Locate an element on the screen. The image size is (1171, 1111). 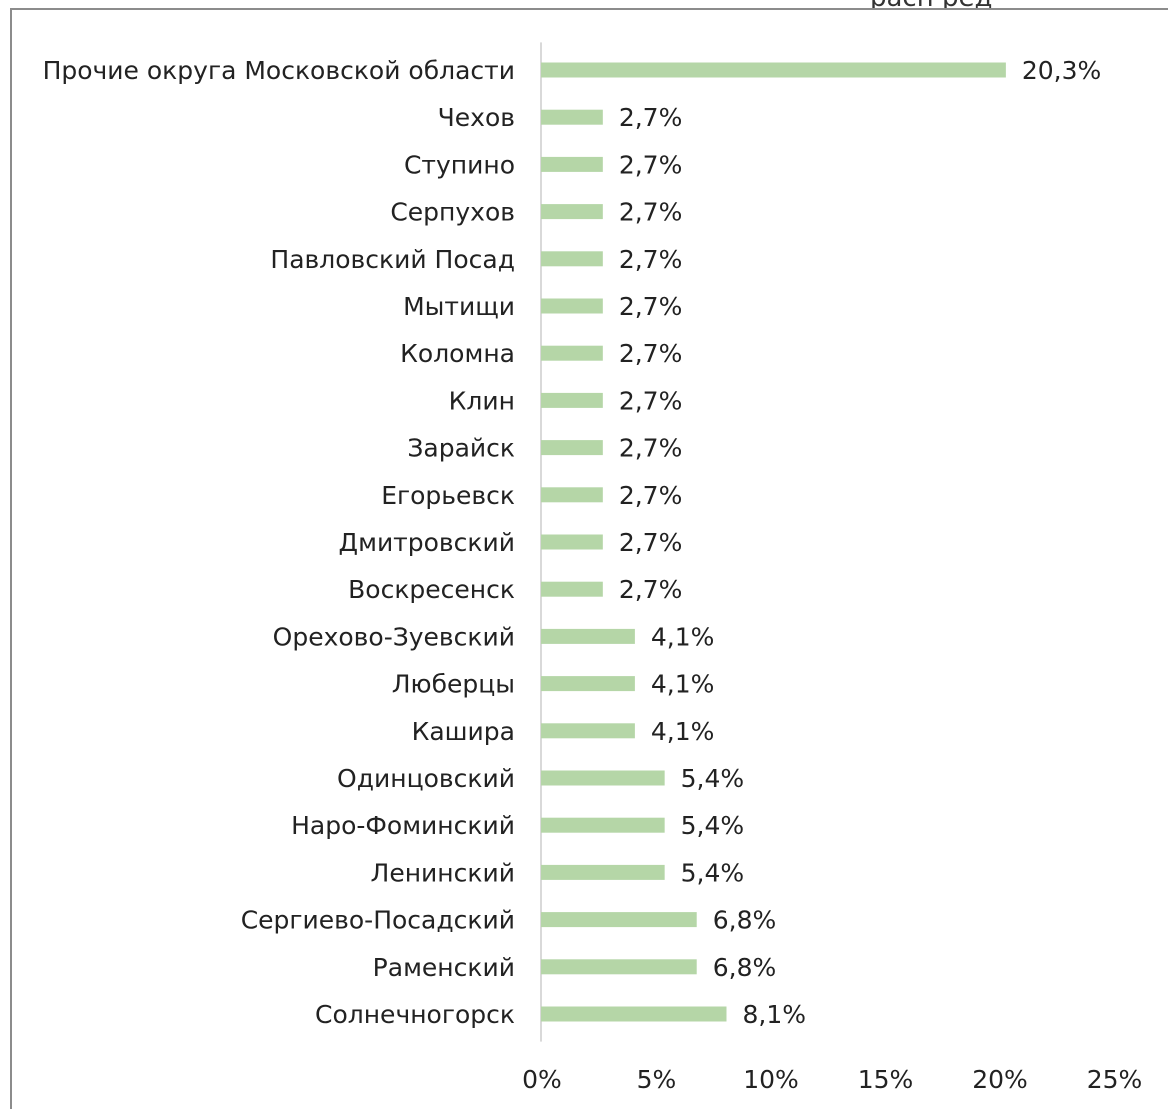
category-label: Ступино is located at coordinates (459, 164).